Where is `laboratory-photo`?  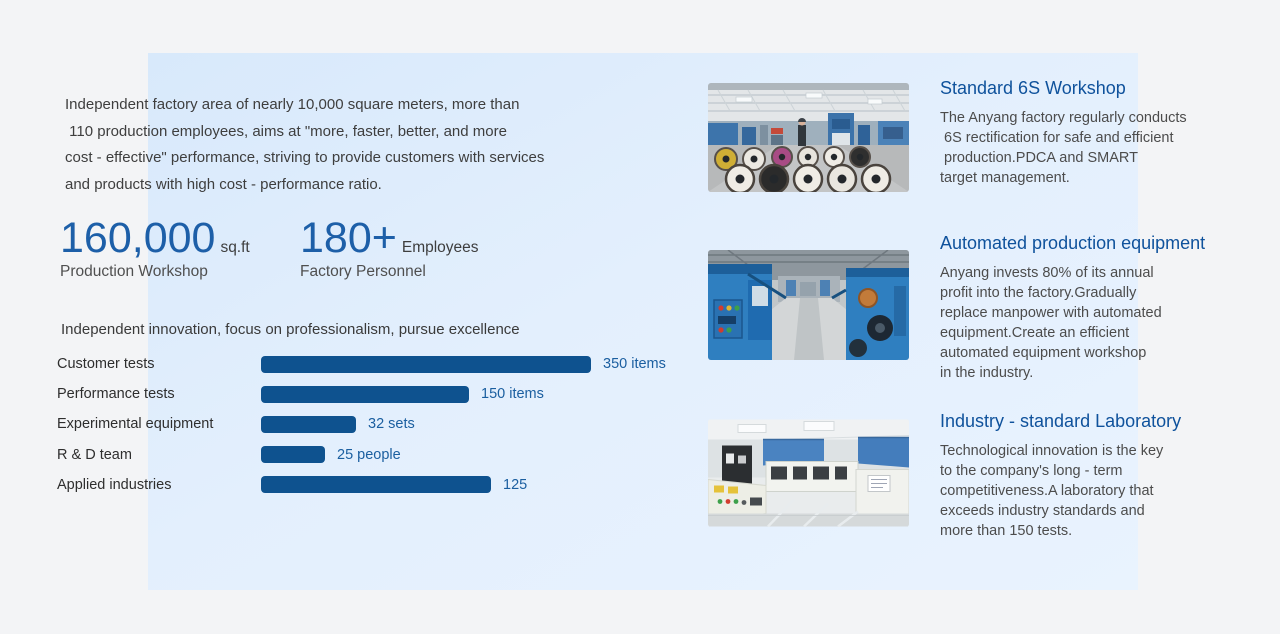 laboratory-photo is located at coordinates (808, 473).